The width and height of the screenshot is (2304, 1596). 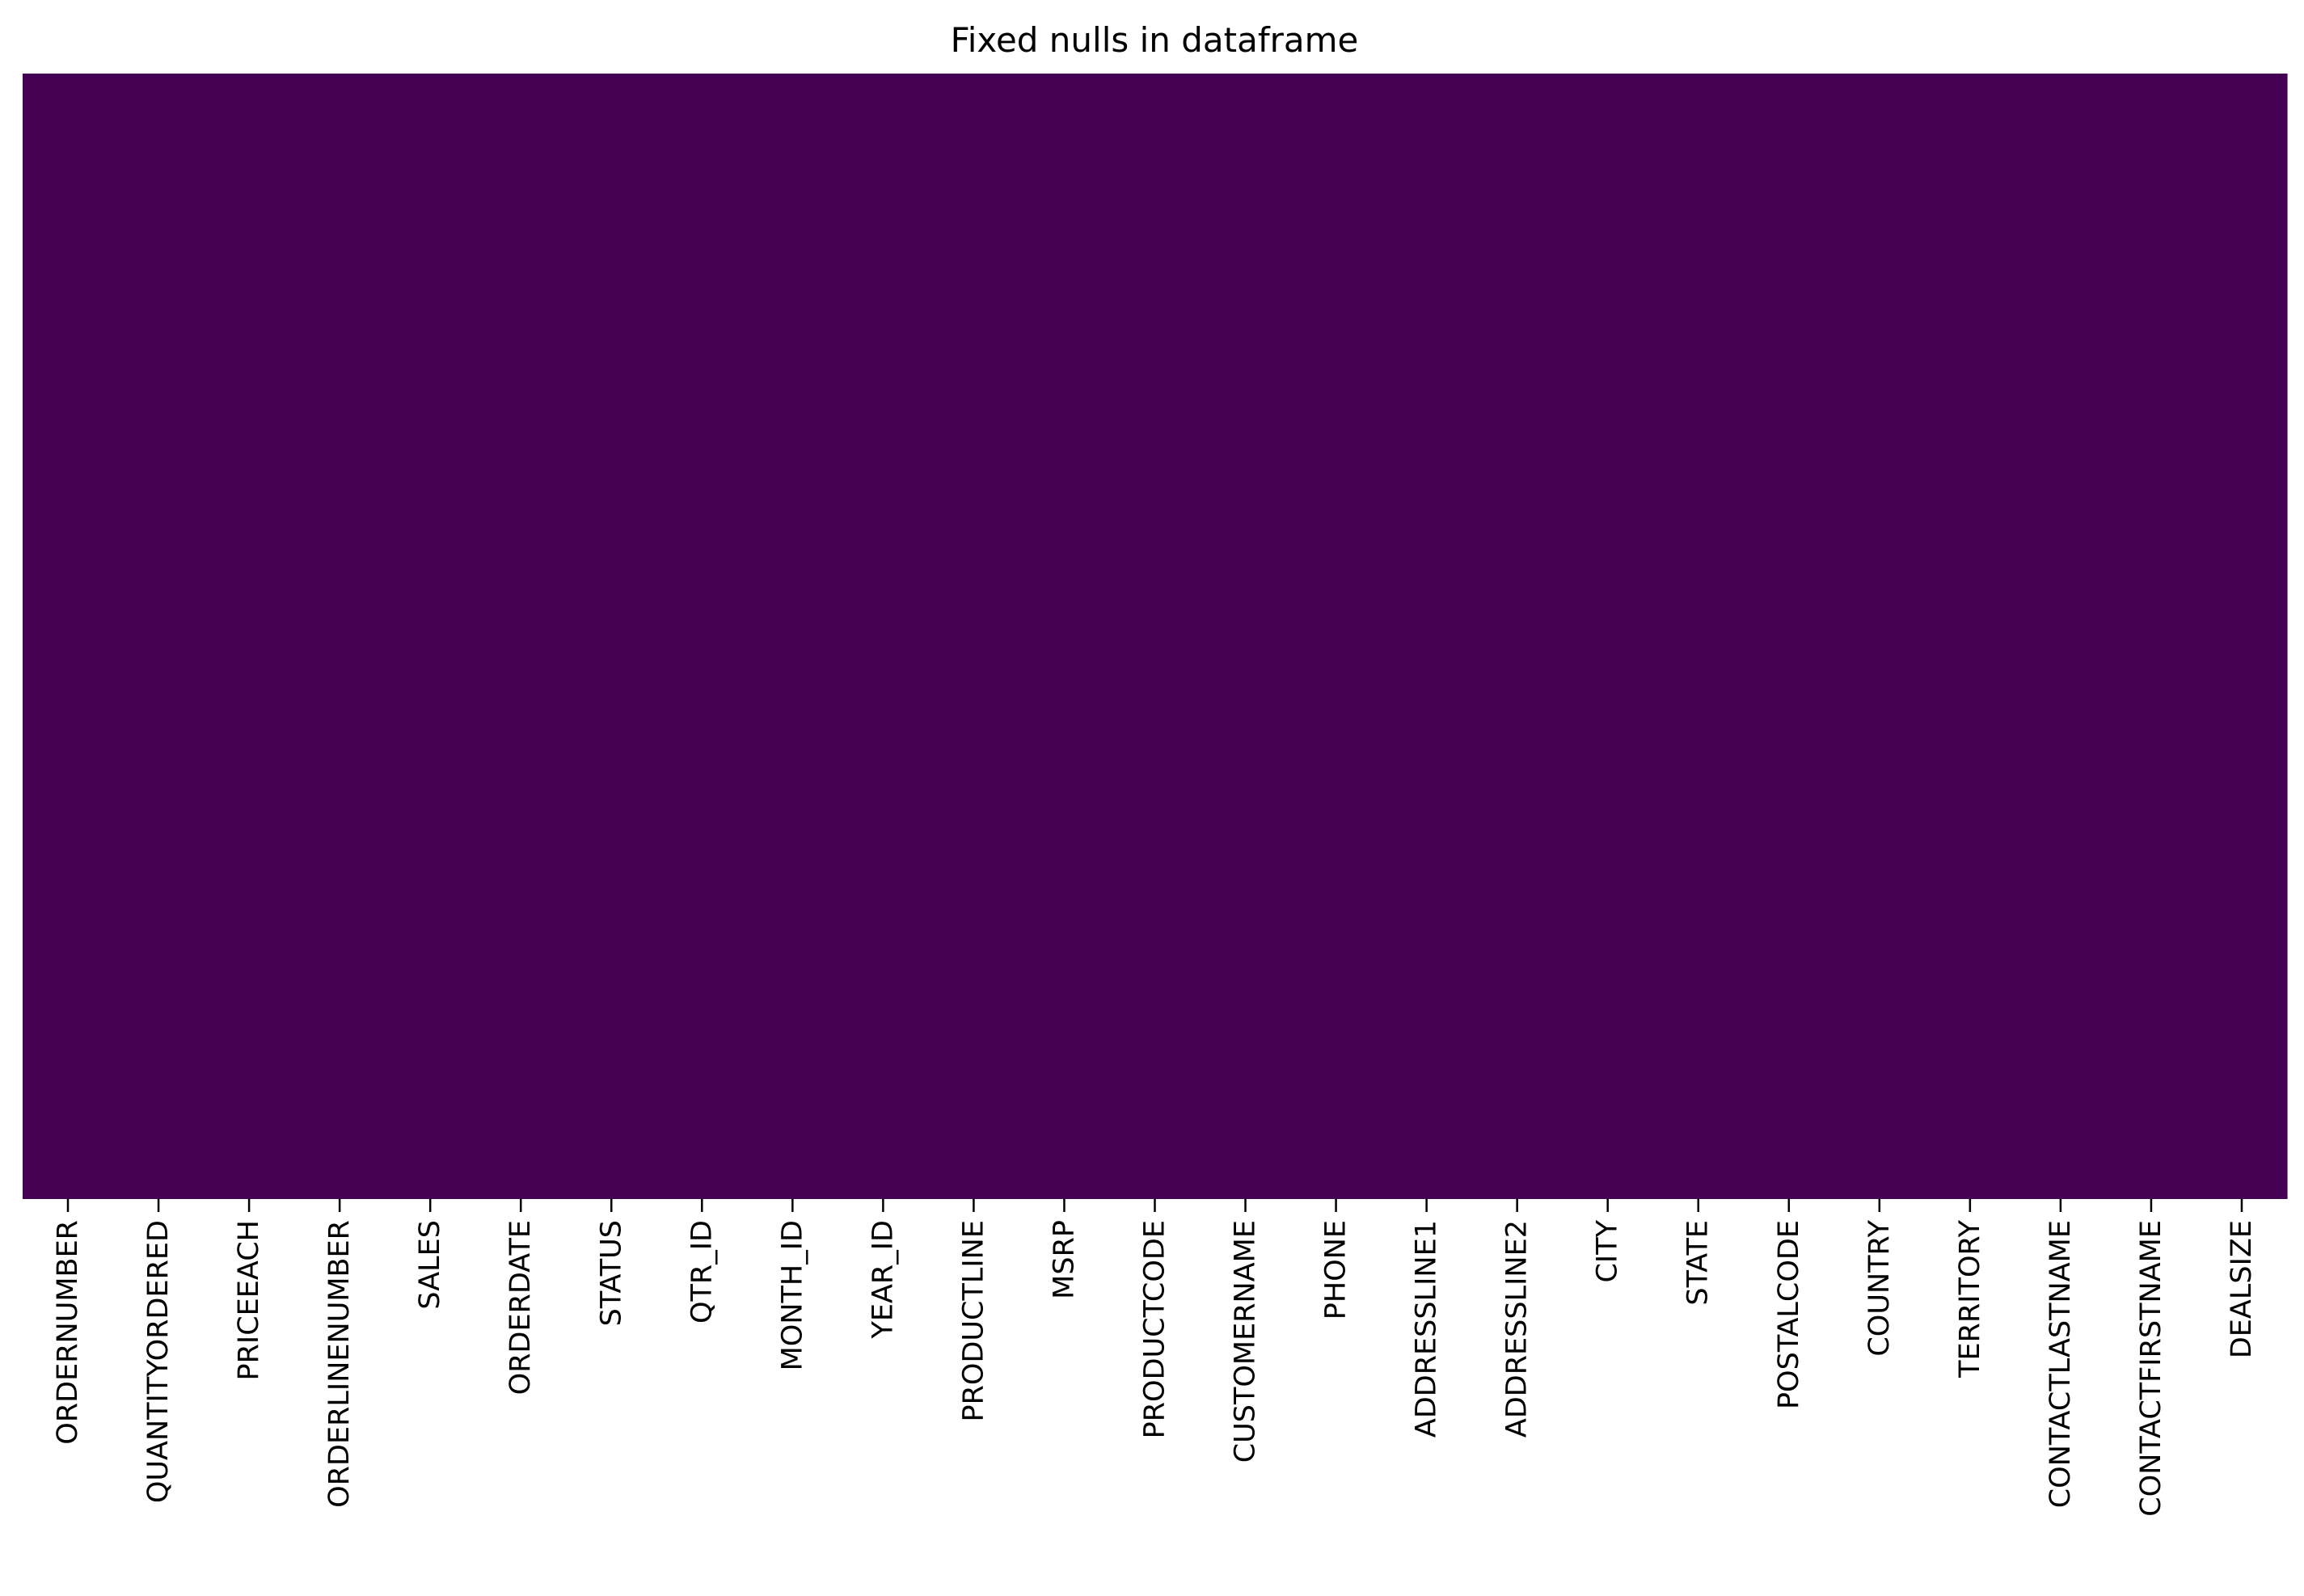 I want to click on x-tick-label: TERRITORY, so click(x=1970, y=1298).